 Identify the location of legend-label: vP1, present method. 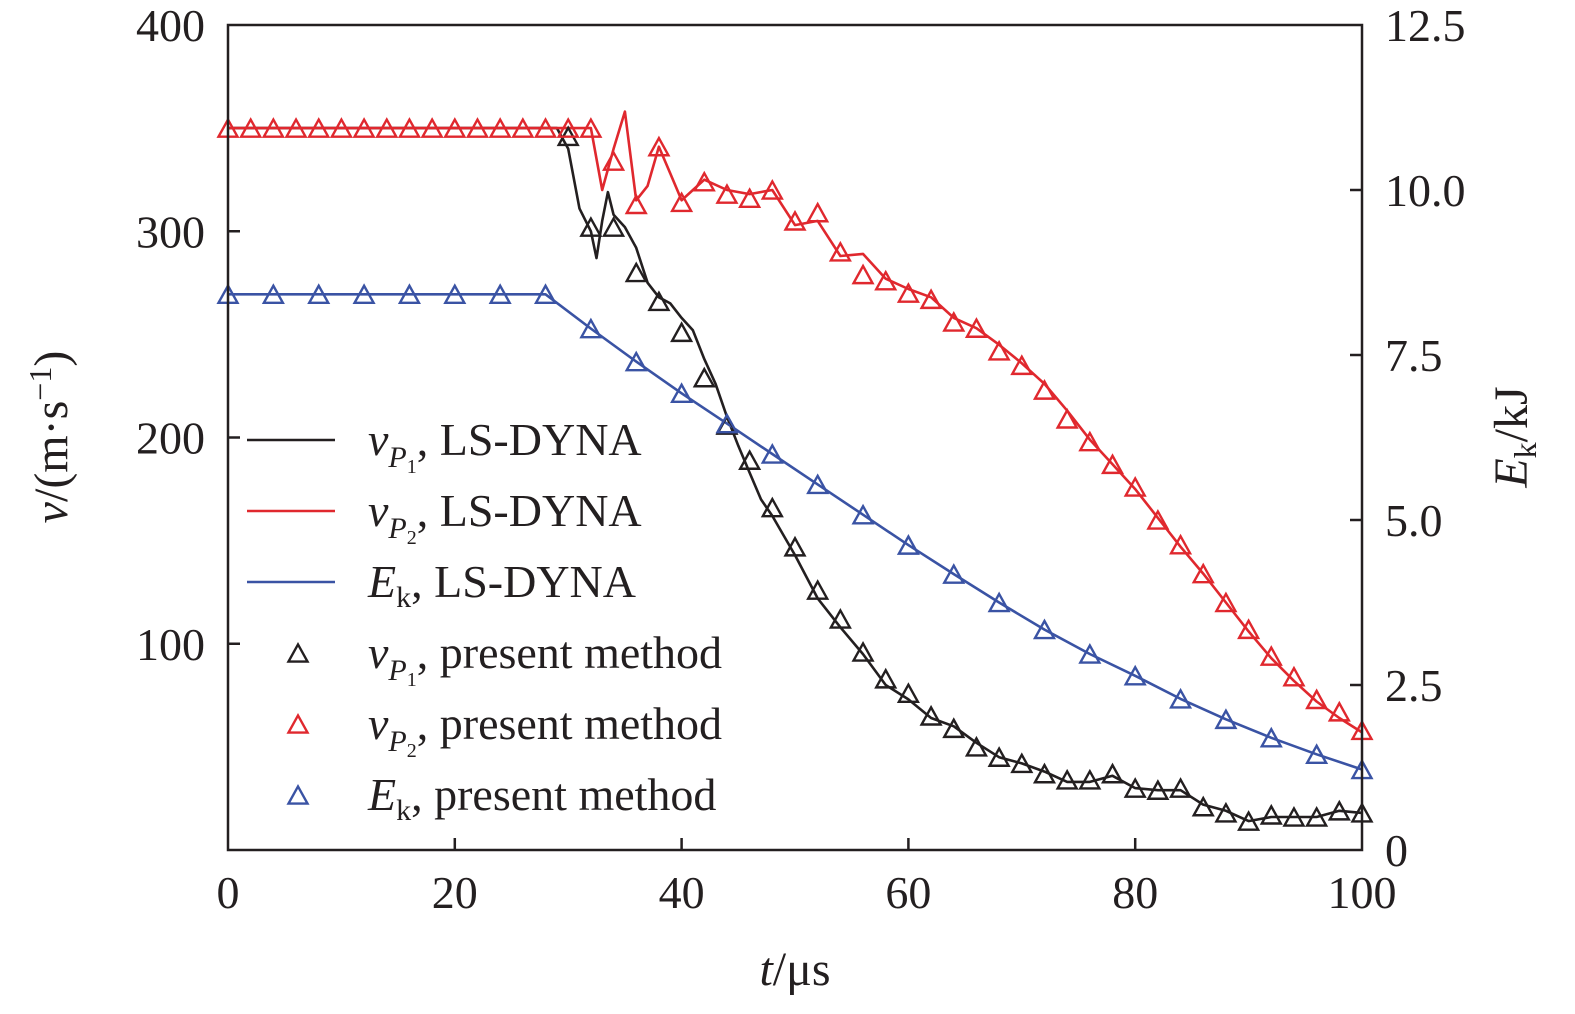
(545, 659).